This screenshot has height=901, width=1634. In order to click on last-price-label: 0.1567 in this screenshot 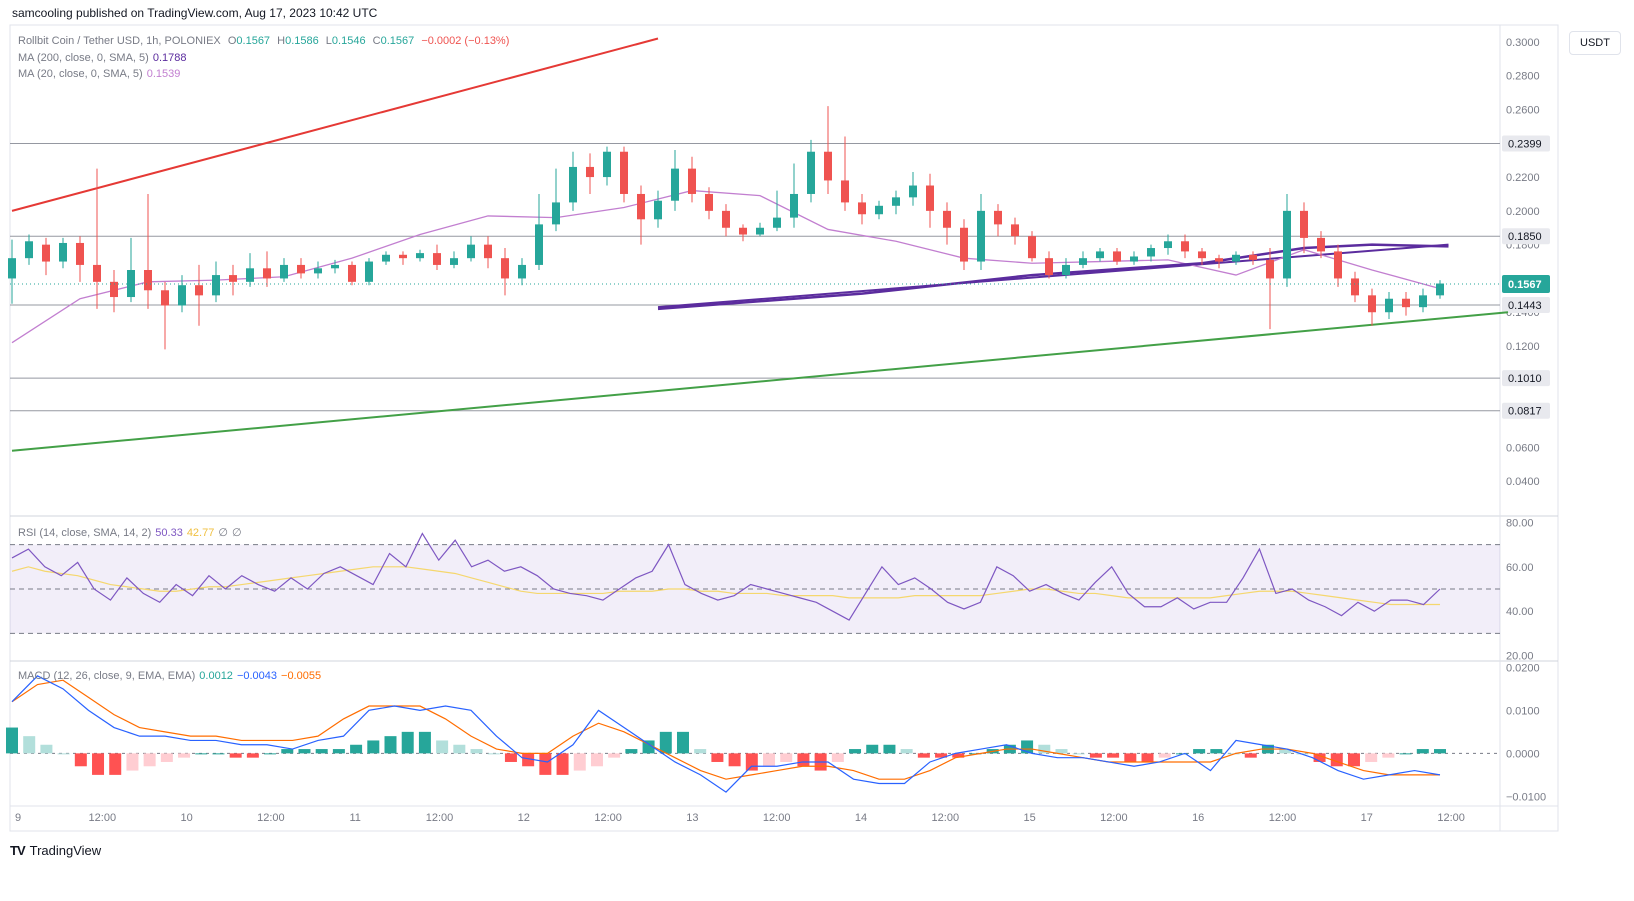, I will do `click(1525, 285)`.